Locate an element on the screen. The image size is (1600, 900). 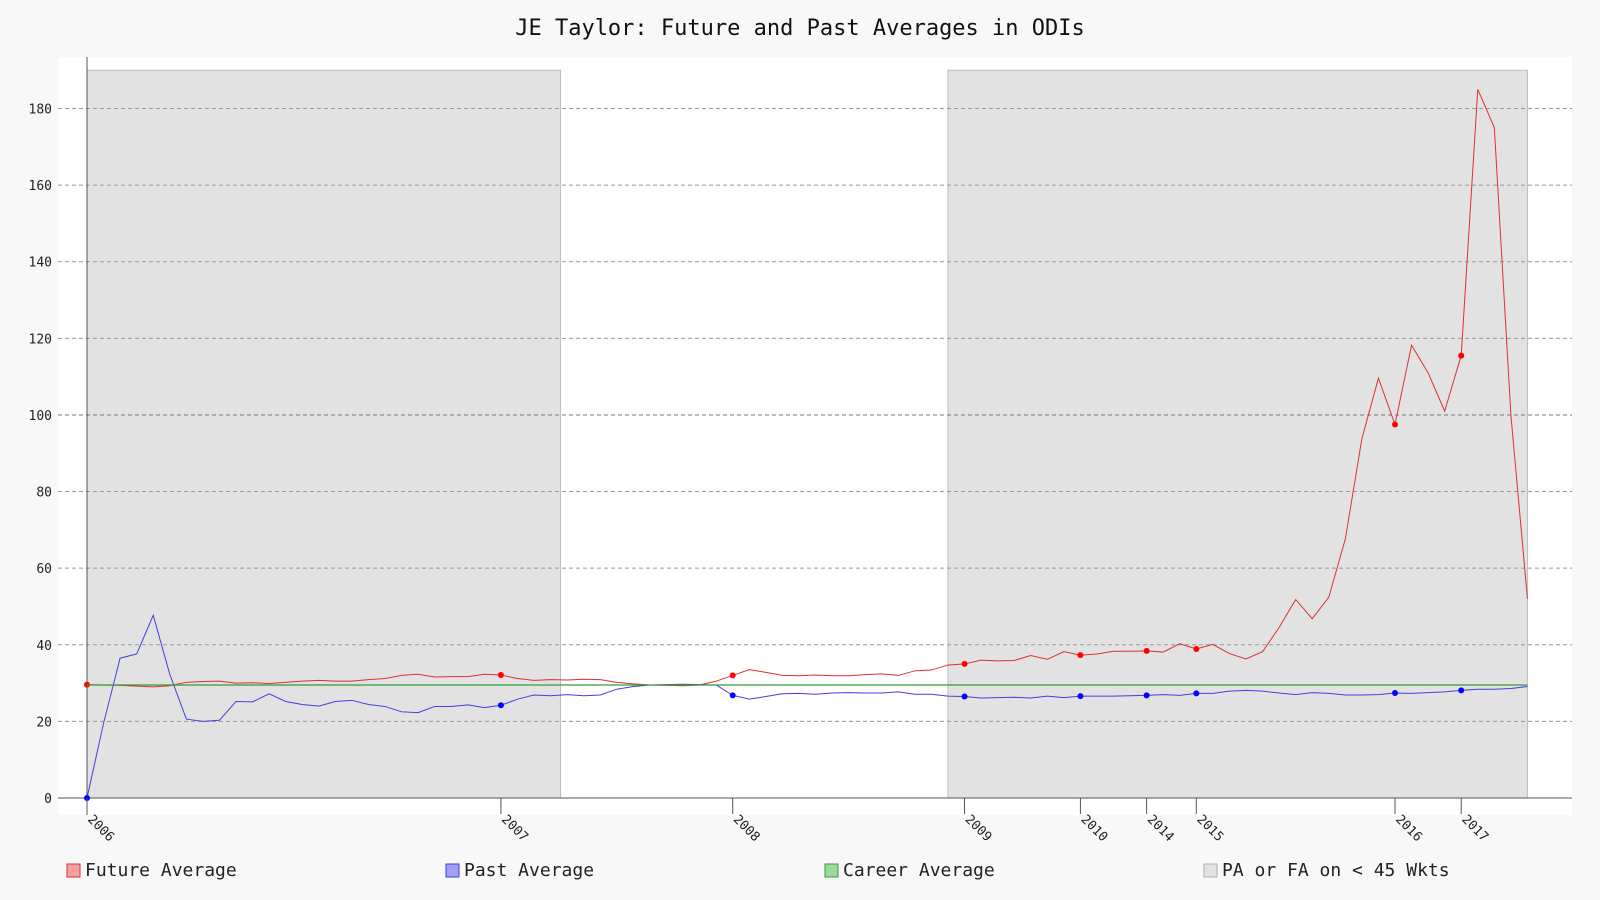
y-tick-label: 140 is located at coordinates (40, 263).